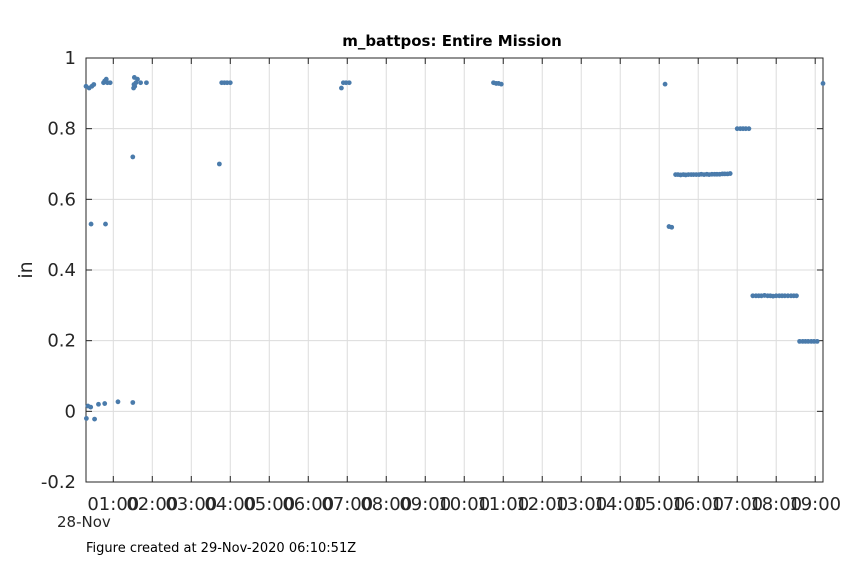  I want to click on x-tick-label: 04:00, so click(230, 504).